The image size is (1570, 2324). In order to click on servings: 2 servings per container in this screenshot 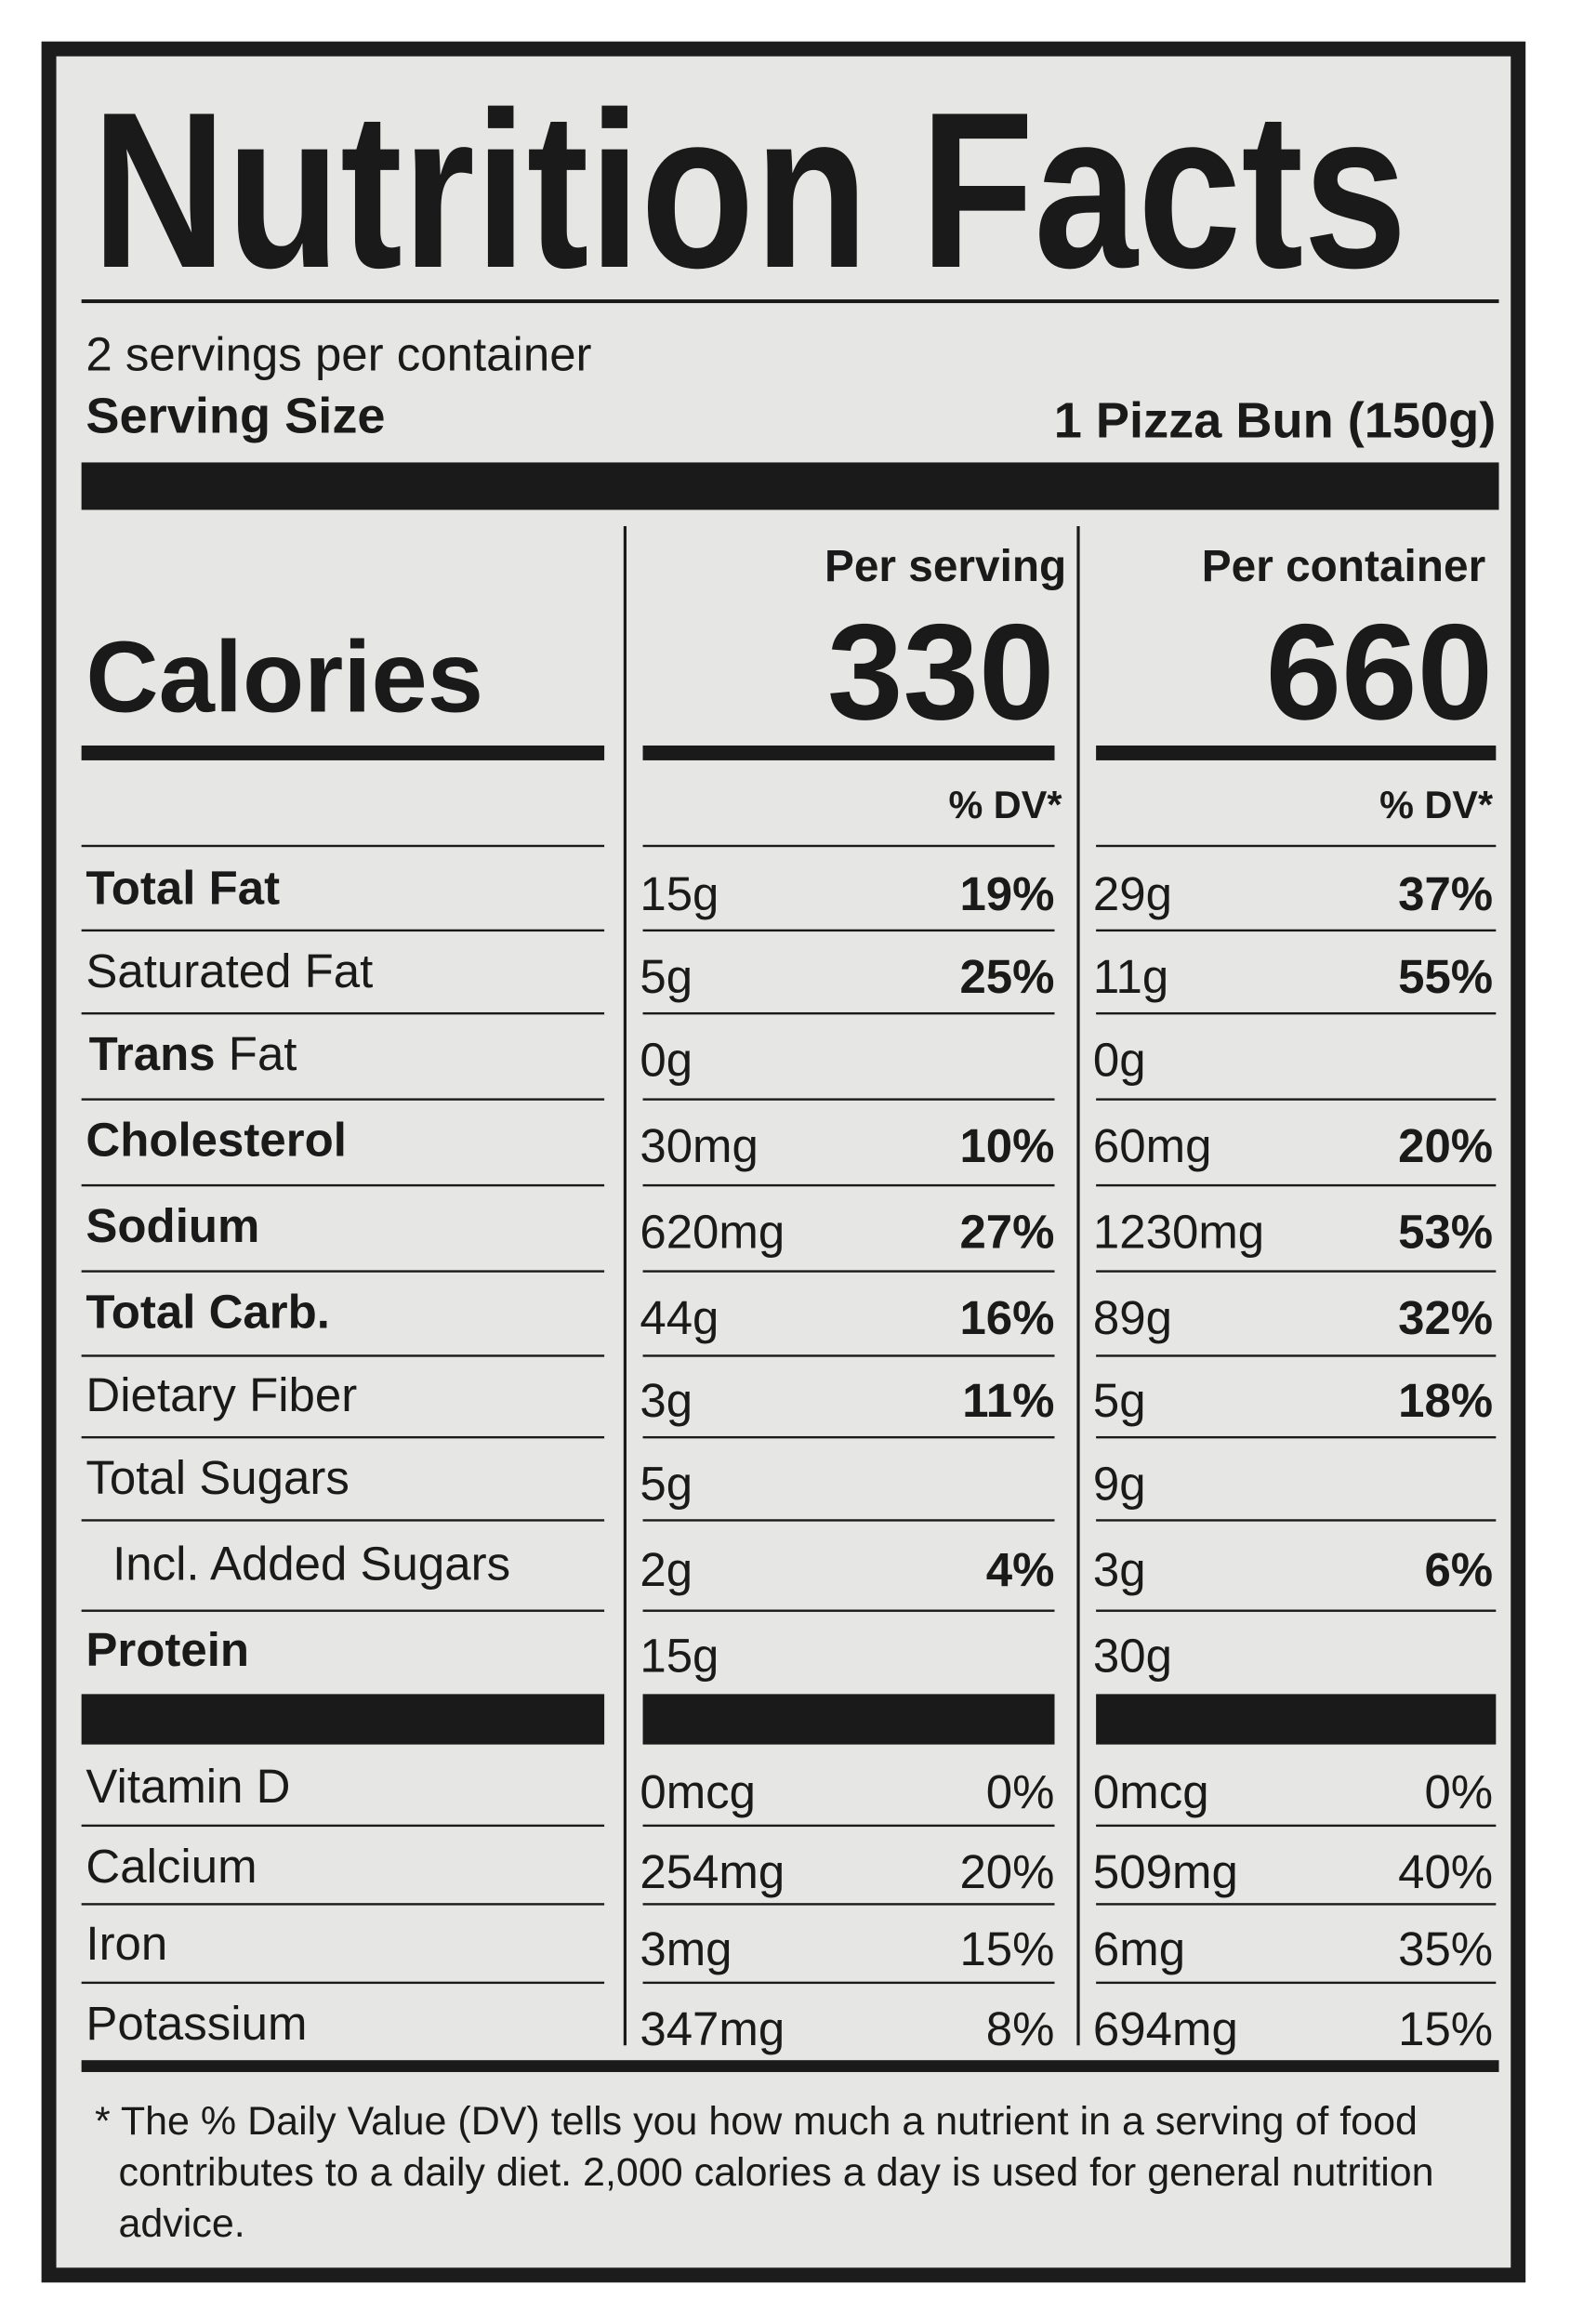, I will do `click(339, 354)`.